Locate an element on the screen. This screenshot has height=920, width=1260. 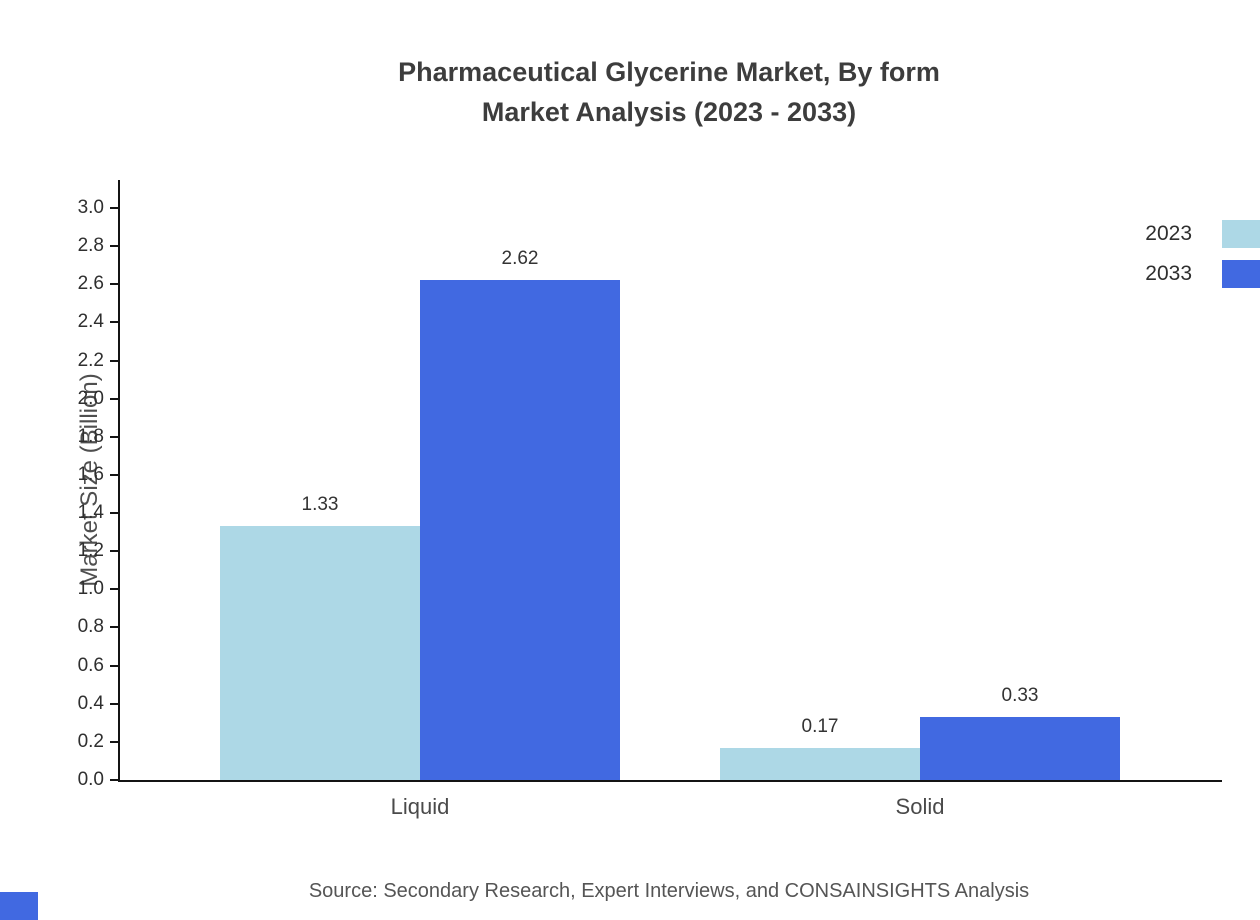
bar-value-label: 2.62 is located at coordinates (520, 259).